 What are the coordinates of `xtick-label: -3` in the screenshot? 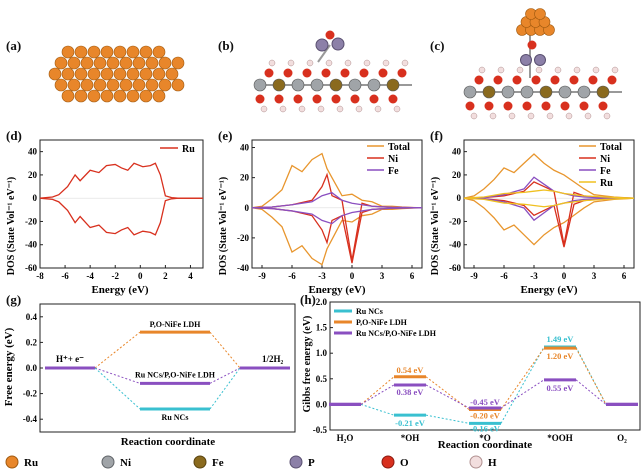 It's located at (322, 276).